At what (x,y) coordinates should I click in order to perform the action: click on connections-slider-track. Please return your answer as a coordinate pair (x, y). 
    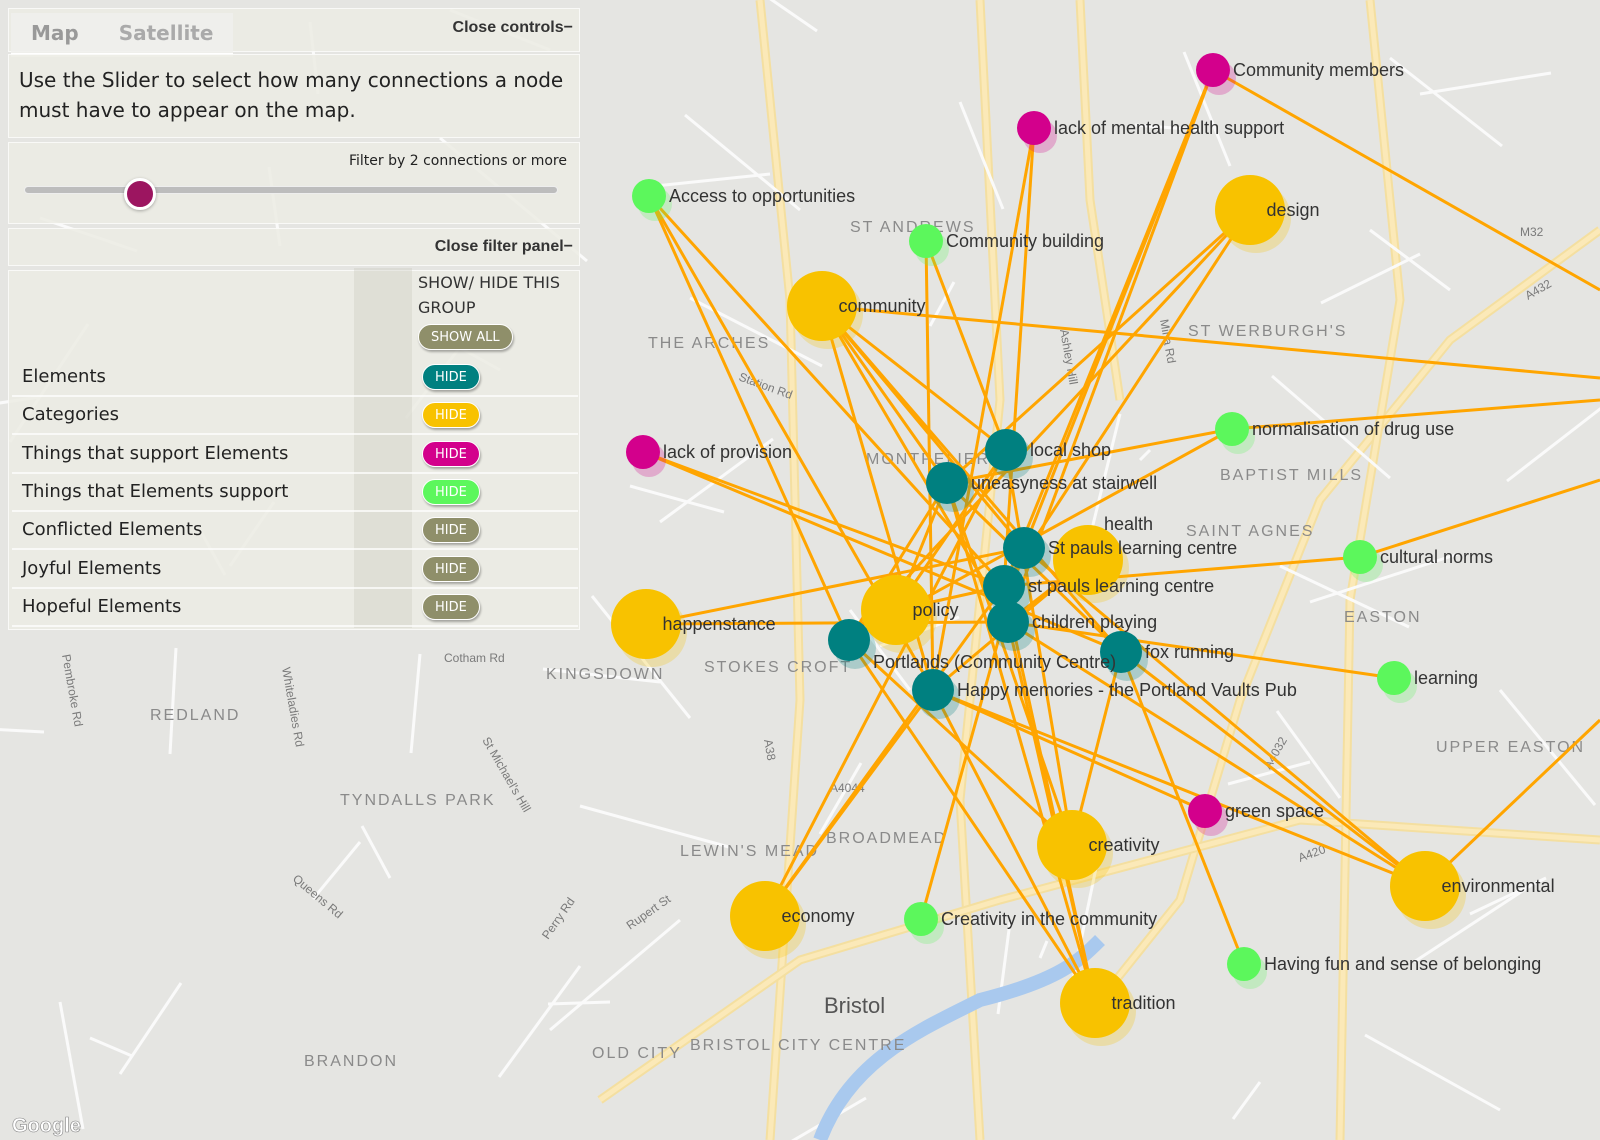
    Looking at the image, I should click on (291, 190).